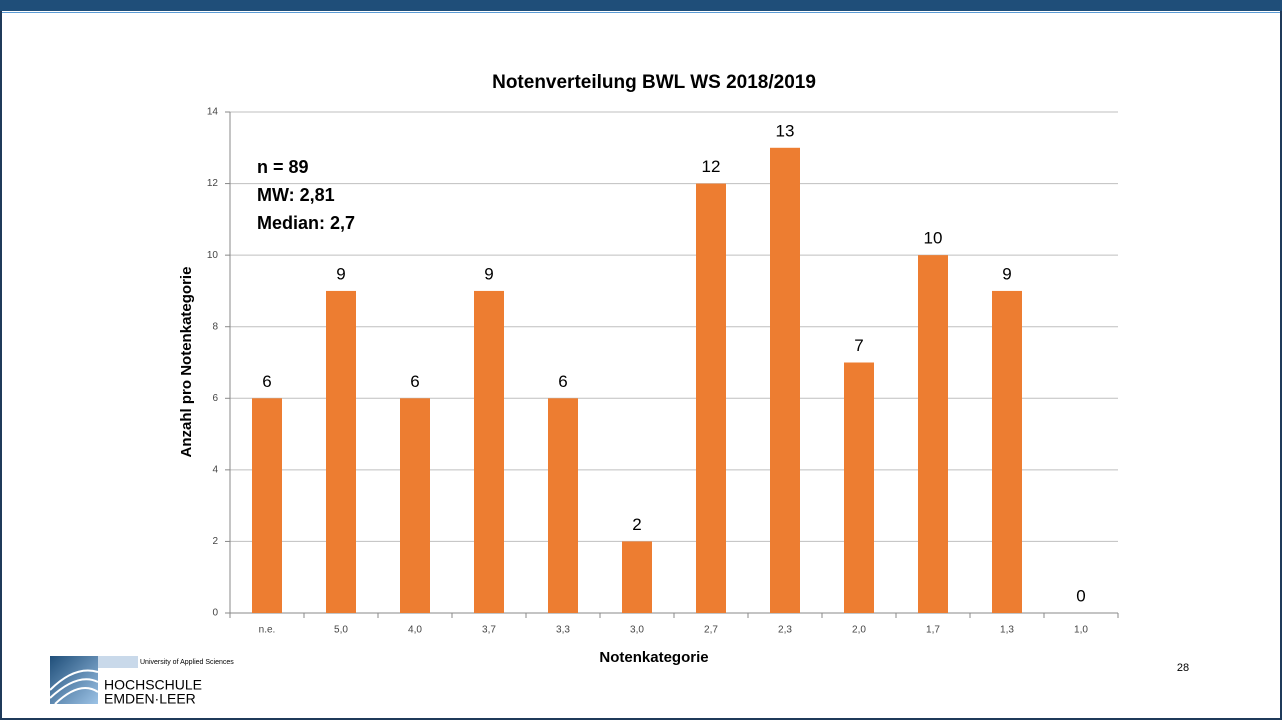 Image resolution: width=1282 pixels, height=720 pixels. What do you see at coordinates (653, 657) in the screenshot?
I see `x-axis-label: Notenkategorie` at bounding box center [653, 657].